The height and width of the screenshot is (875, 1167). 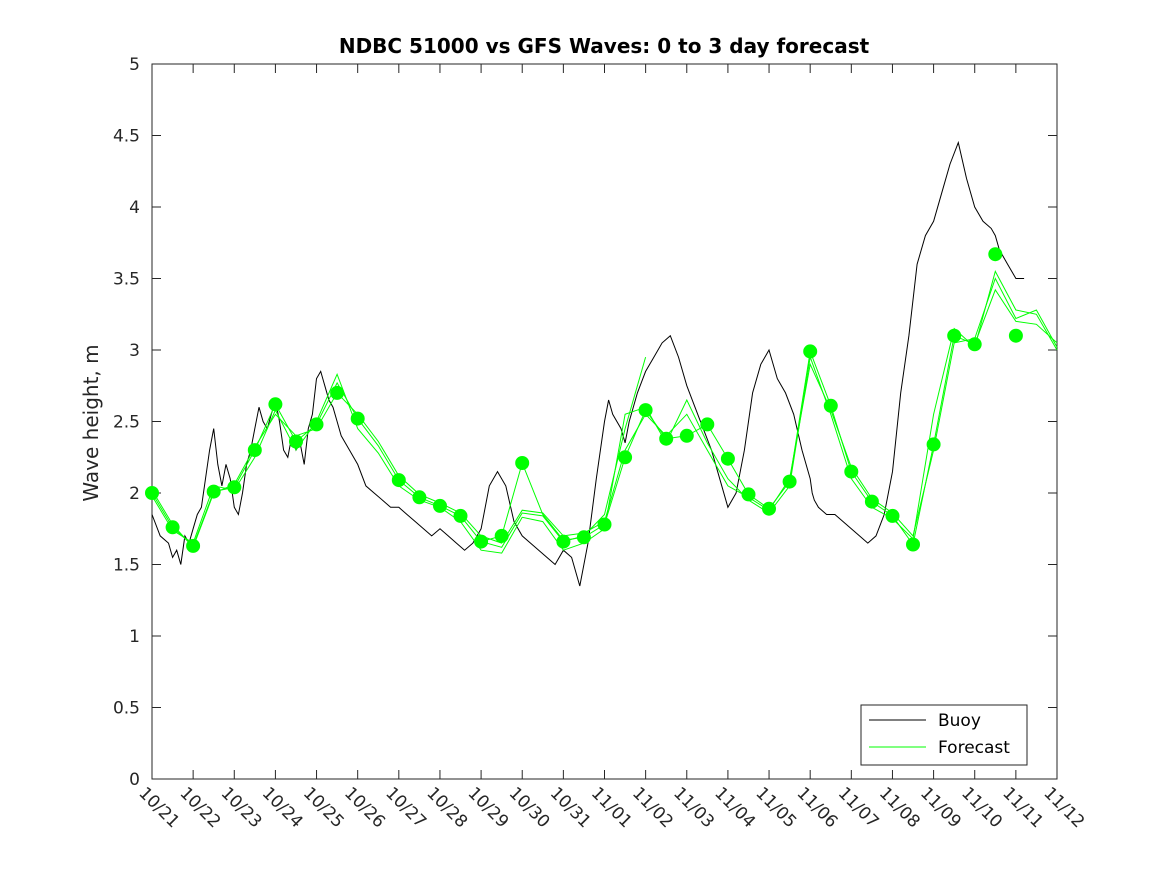 What do you see at coordinates (981, 807) in the screenshot?
I see `x-tick-label: 11/10` at bounding box center [981, 807].